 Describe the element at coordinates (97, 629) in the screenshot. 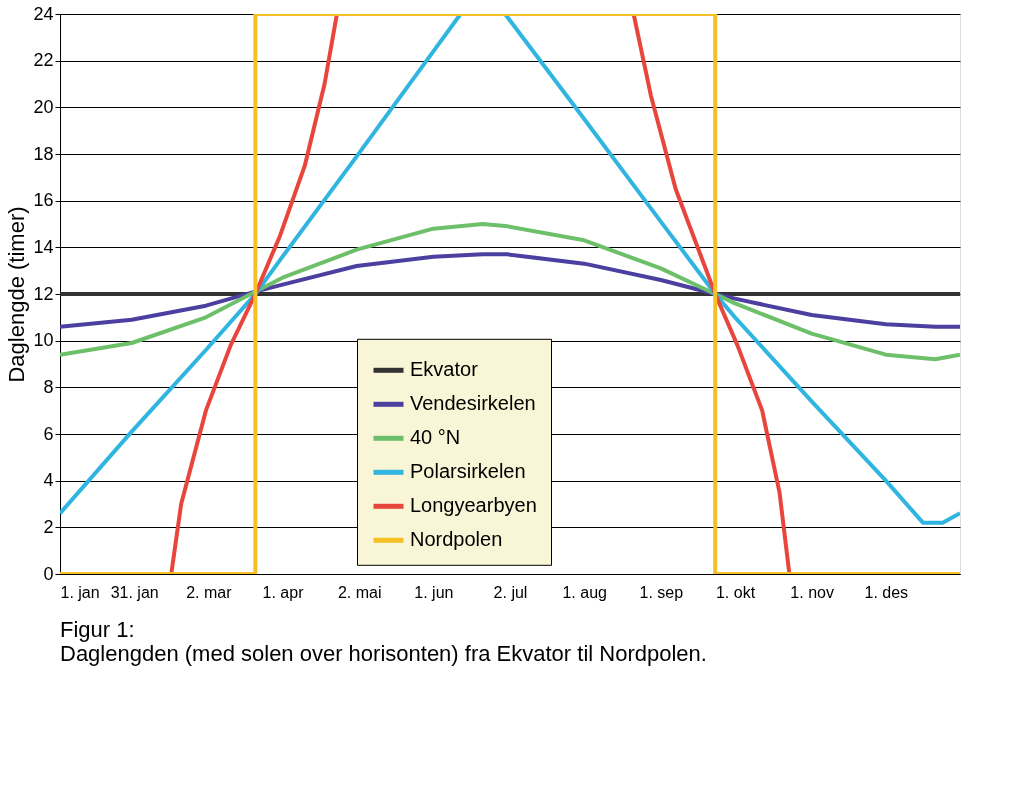

I see `text: Figur 1:` at that location.